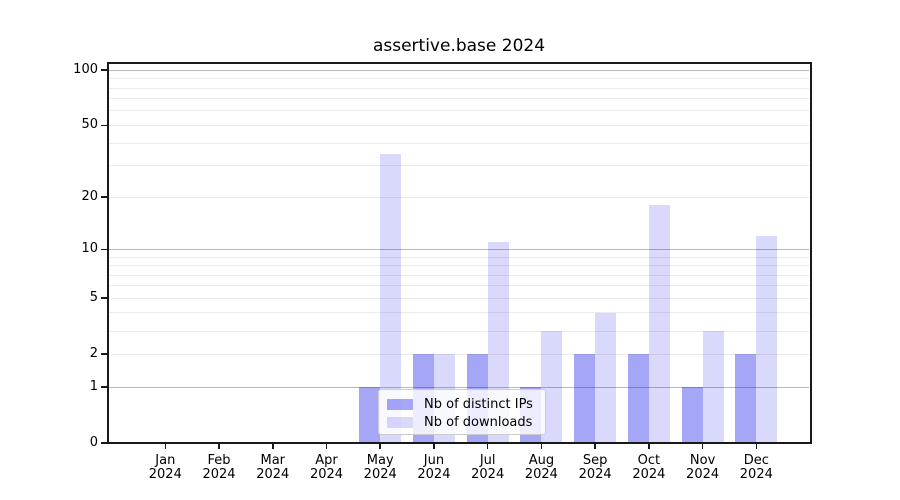 Image resolution: width=900 pixels, height=500 pixels. I want to click on x-tick-label-aug: Aug 2024, so click(541, 467).